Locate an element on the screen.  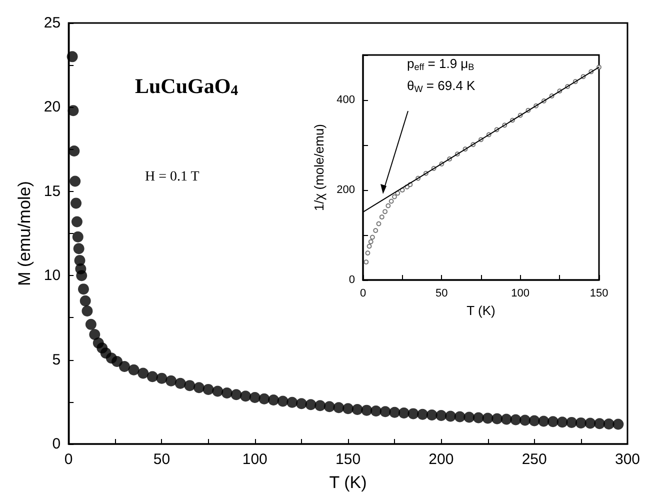
x-tick-label: 200 is located at coordinates (441, 459).